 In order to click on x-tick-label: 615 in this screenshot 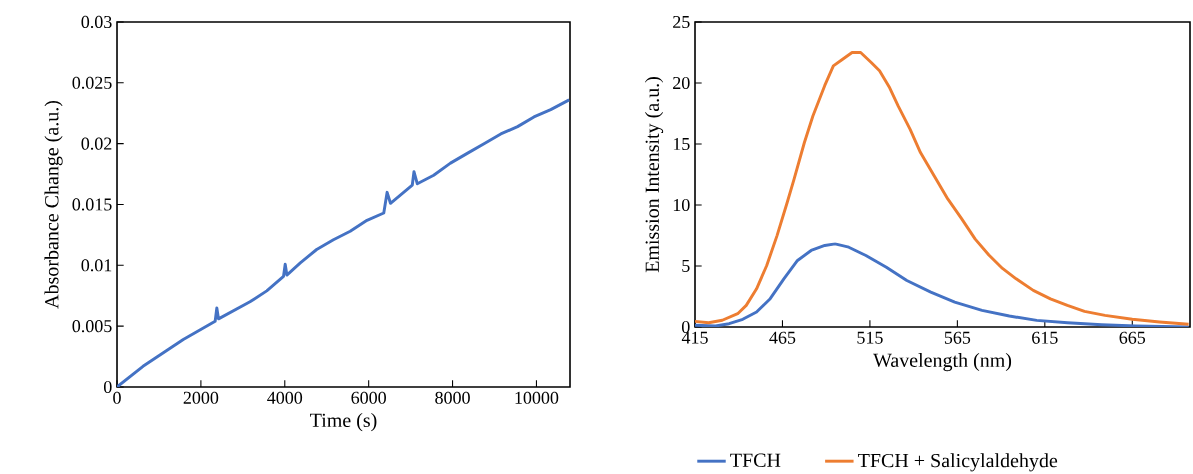, I will do `click(1045, 337)`.